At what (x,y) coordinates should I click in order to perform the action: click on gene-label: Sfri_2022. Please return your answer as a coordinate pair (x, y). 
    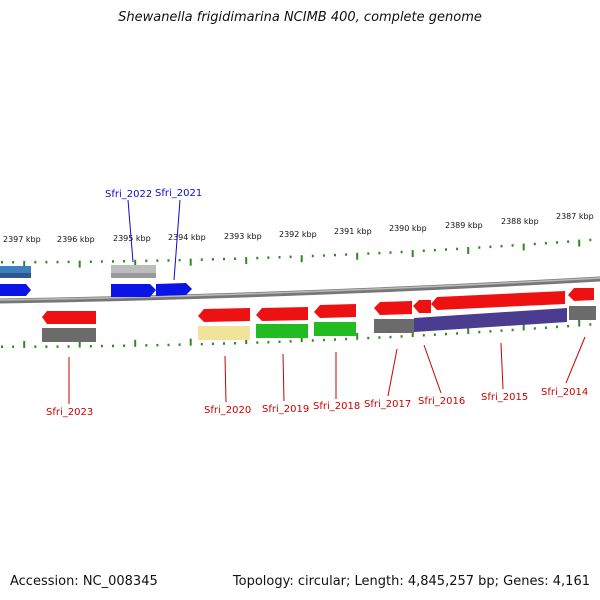
    Looking at the image, I should click on (128, 194).